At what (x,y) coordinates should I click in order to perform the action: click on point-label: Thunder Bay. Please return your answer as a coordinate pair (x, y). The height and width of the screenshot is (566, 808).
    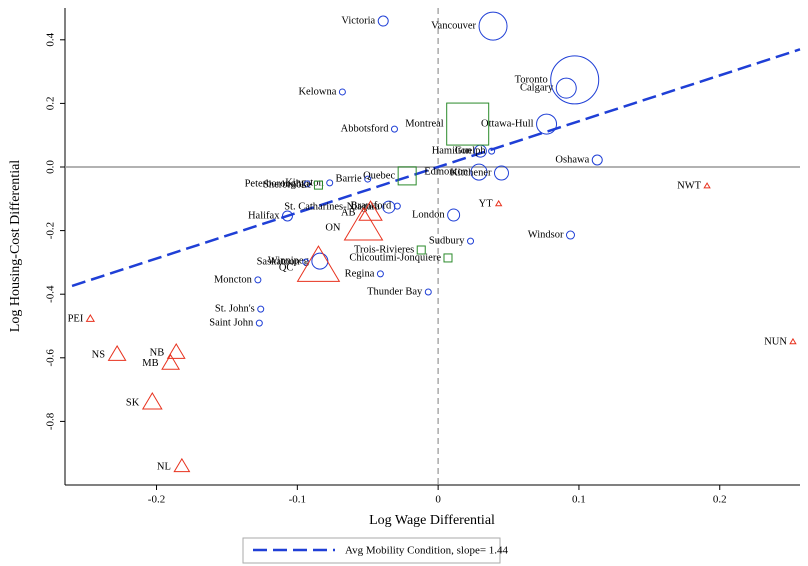
    Looking at the image, I should click on (395, 291).